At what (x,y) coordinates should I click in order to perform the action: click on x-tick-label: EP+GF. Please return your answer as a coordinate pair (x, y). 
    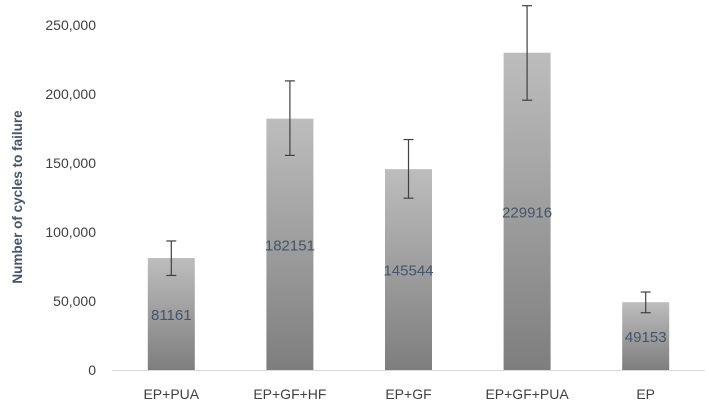
    Looking at the image, I should click on (408, 394).